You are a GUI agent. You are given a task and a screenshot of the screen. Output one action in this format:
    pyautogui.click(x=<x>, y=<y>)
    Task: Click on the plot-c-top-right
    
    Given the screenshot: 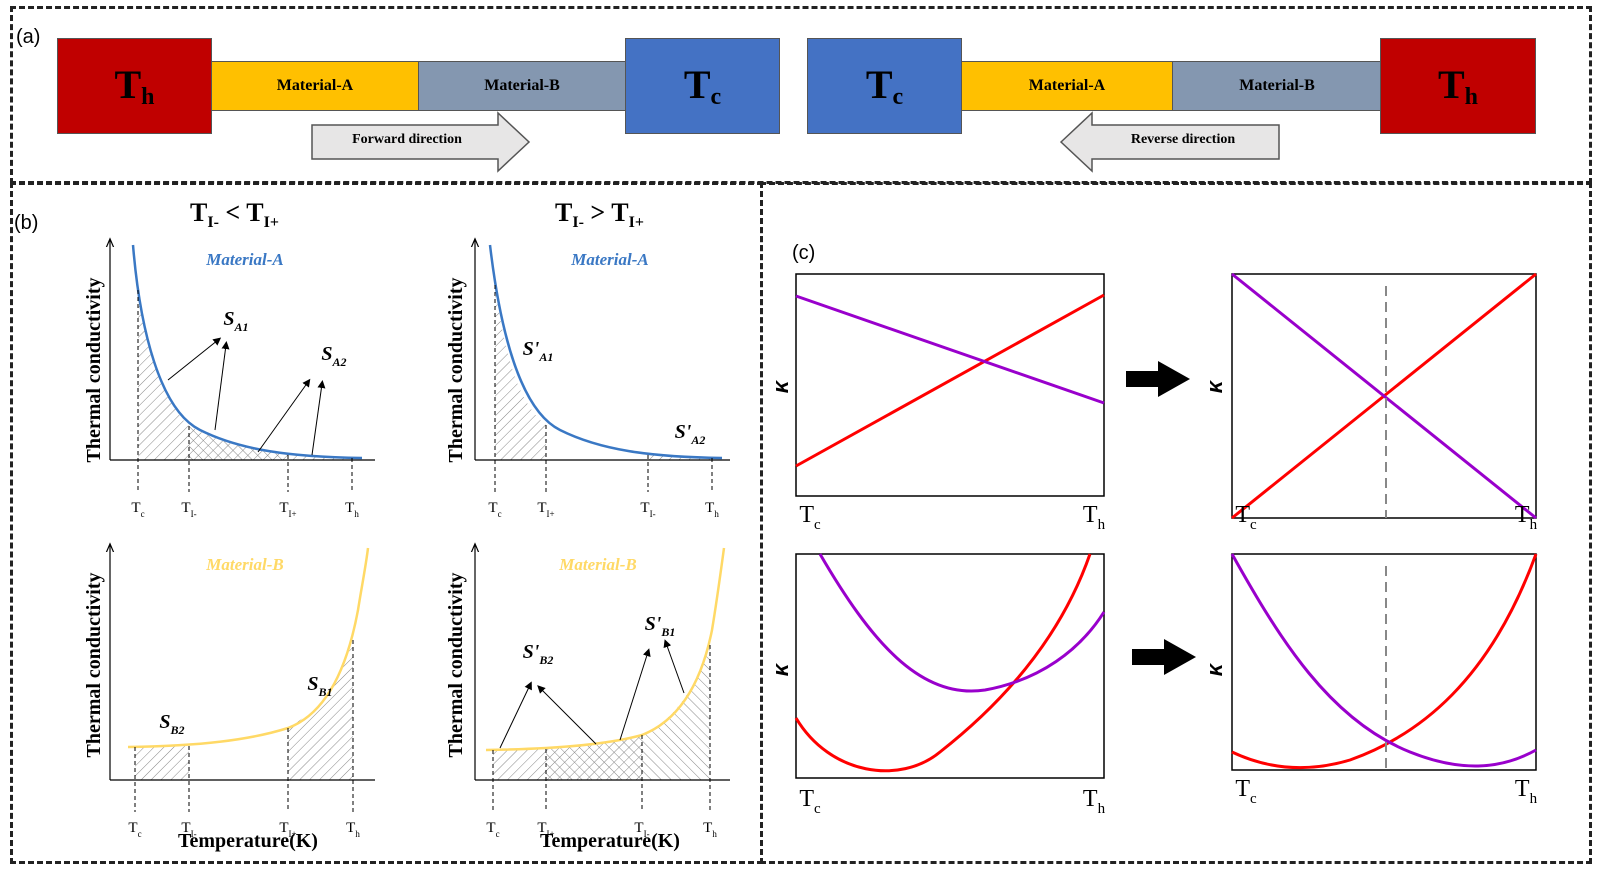 What is the action you would take?
    pyautogui.click(x=1384, y=396)
    